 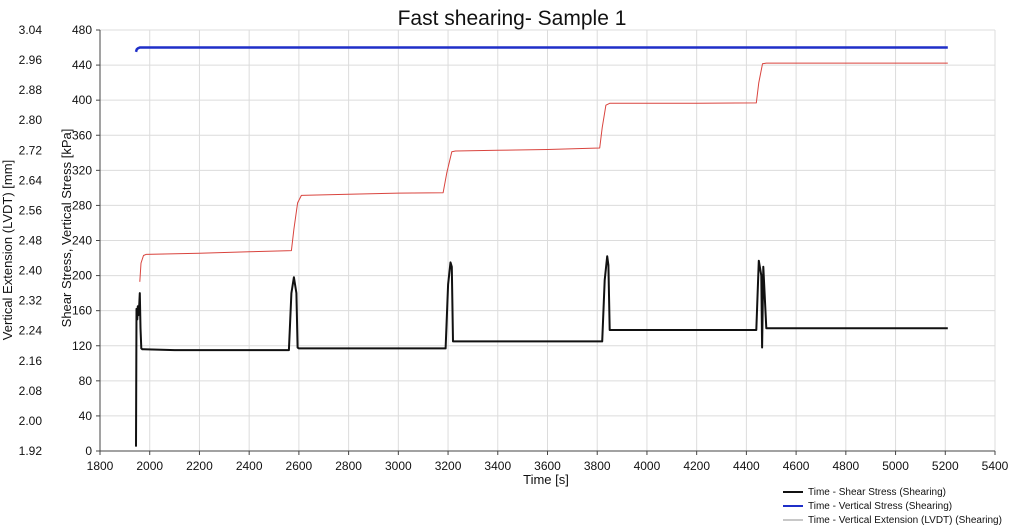 I want to click on y2-tick-label: 2.96, so click(x=31, y=60).